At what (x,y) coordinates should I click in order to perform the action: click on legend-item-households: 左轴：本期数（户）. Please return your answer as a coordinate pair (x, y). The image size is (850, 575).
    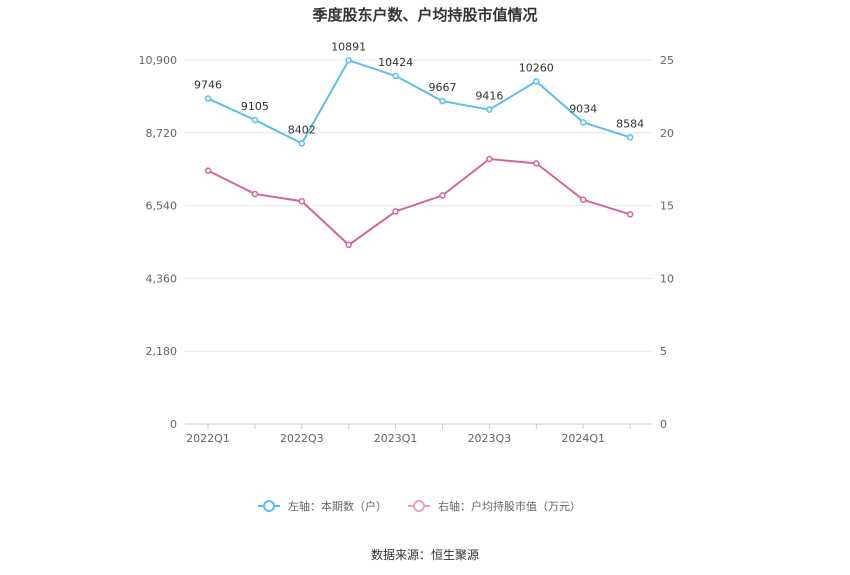
    Looking at the image, I should click on (322, 506).